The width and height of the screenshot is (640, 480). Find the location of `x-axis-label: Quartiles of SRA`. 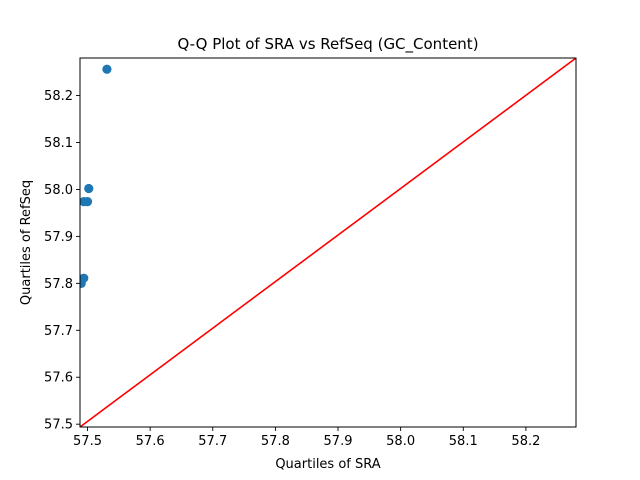

x-axis-label: Quartiles of SRA is located at coordinates (327, 464).